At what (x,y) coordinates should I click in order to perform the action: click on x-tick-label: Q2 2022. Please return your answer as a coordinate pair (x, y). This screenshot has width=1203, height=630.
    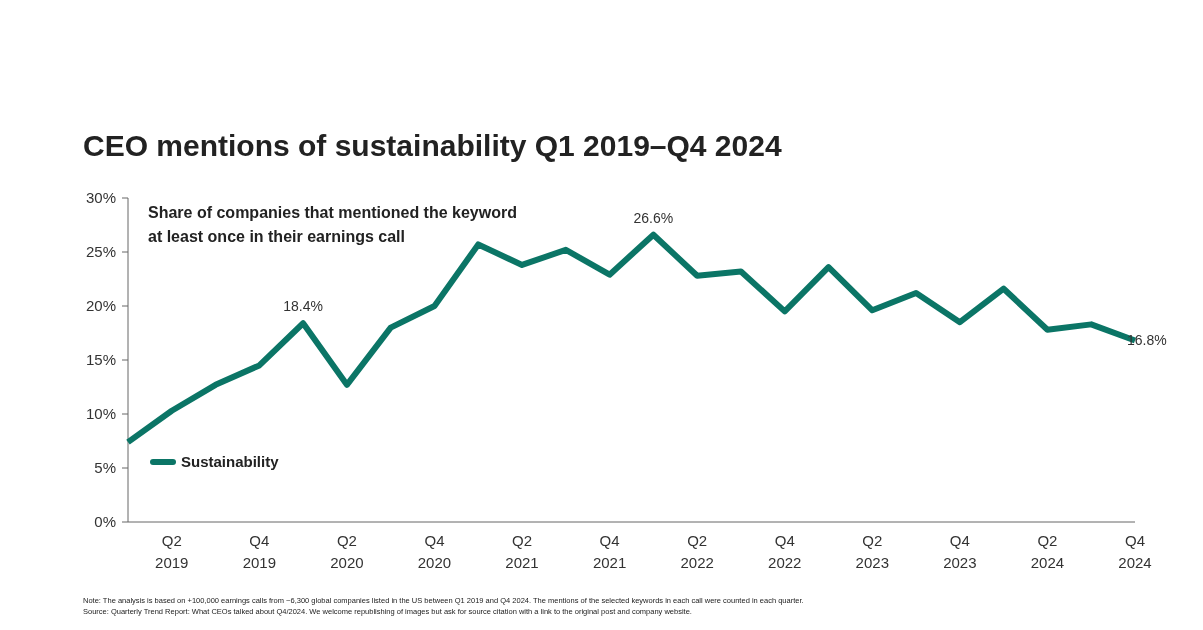
    Looking at the image, I should click on (697, 551).